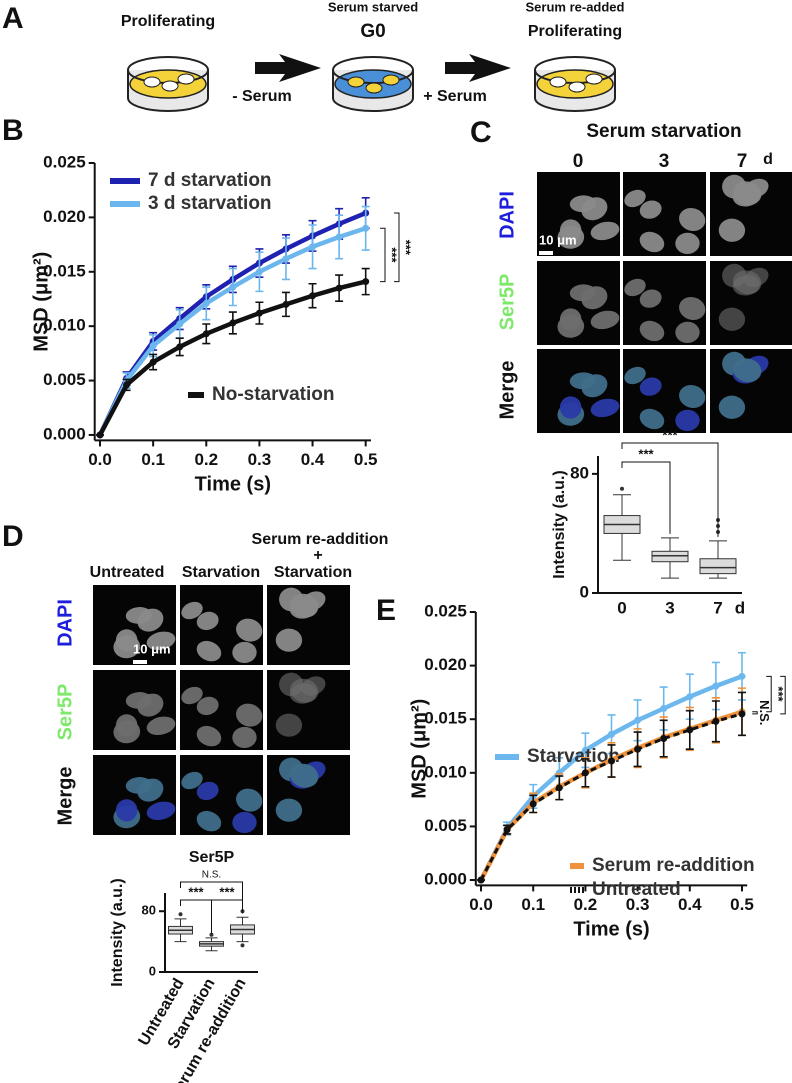  What do you see at coordinates (262, 96) in the screenshot?
I see `arrow-label: - Serum` at bounding box center [262, 96].